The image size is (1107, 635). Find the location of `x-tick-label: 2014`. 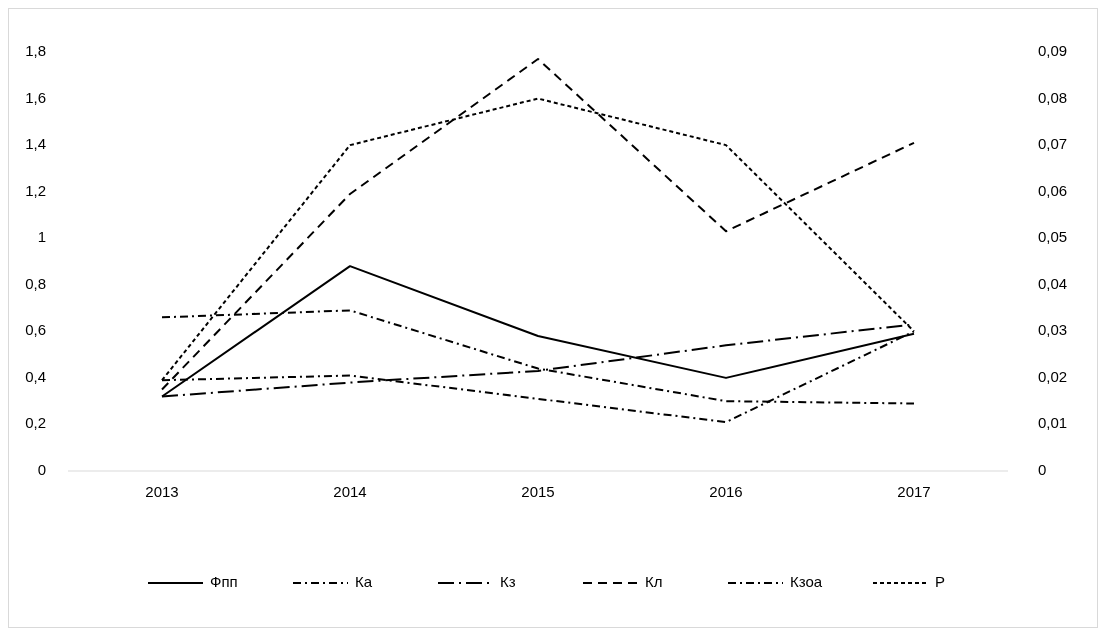

x-tick-label: 2014 is located at coordinates (350, 491).